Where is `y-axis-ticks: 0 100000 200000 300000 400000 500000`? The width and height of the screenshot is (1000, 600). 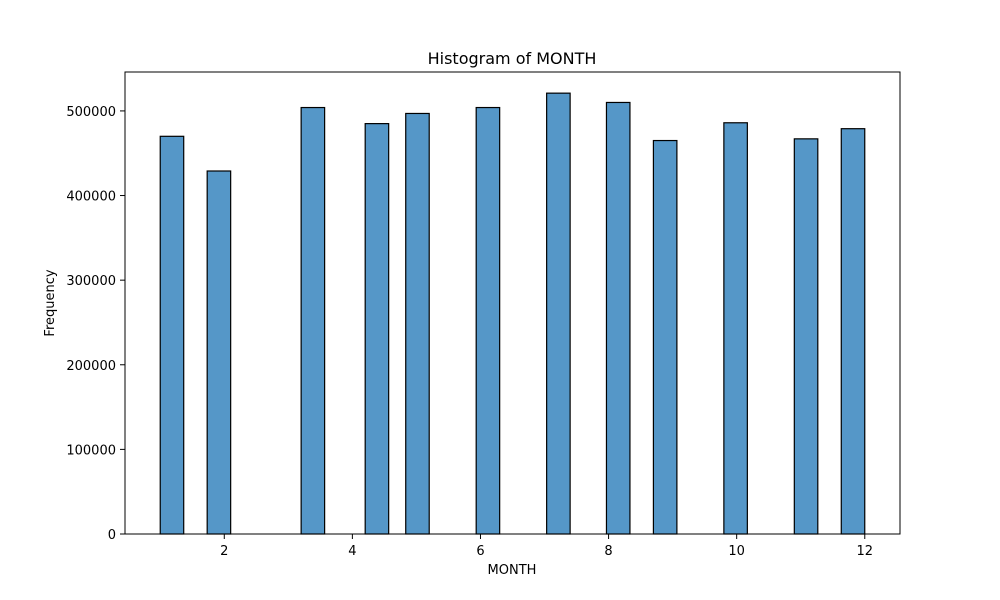
y-axis-ticks: 0 100000 200000 300000 400000 500000 is located at coordinates (95, 324).